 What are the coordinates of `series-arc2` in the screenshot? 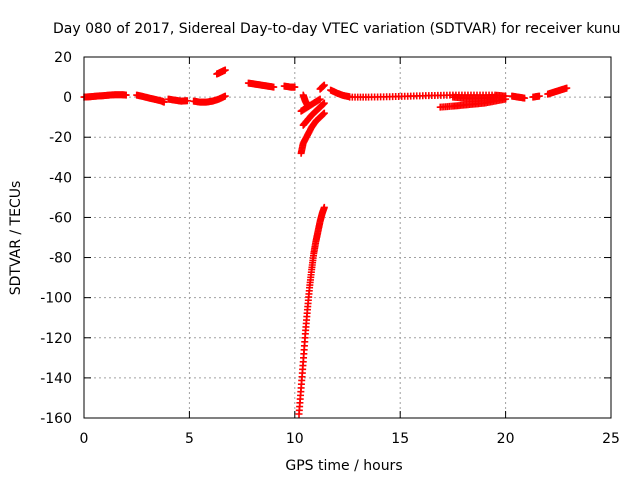 It's located at (150, 98).